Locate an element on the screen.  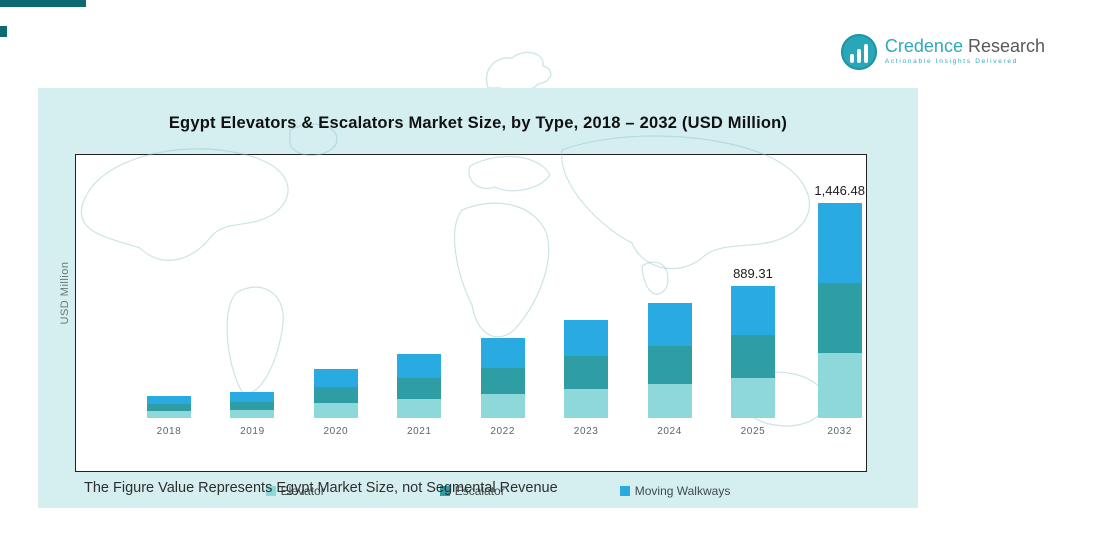
legend-item-moving-walkways: Moving Walkways is located at coordinates (675, 491).